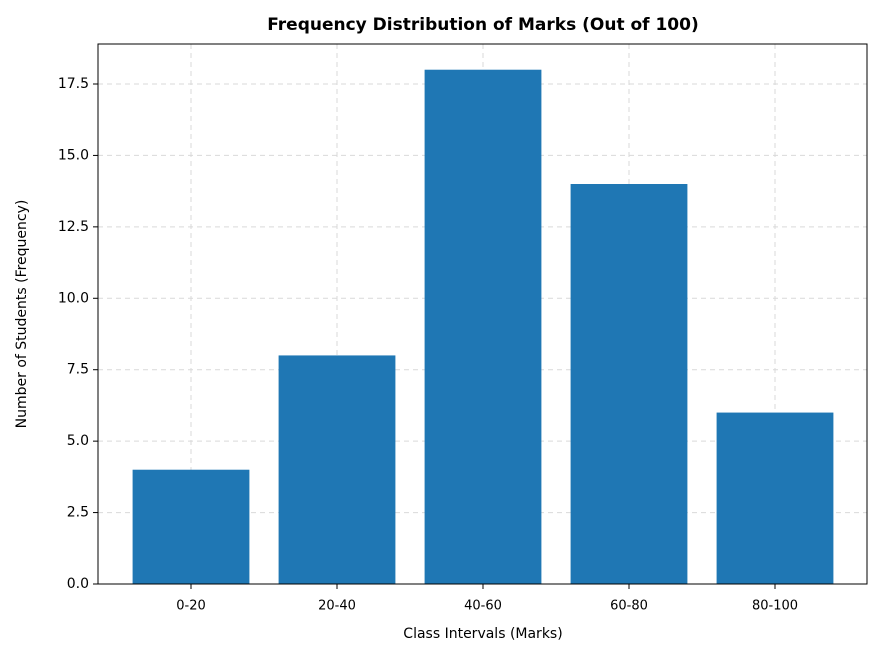  Describe the element at coordinates (78, 370) in the screenshot. I see `y-tick-label: 7.5` at that location.